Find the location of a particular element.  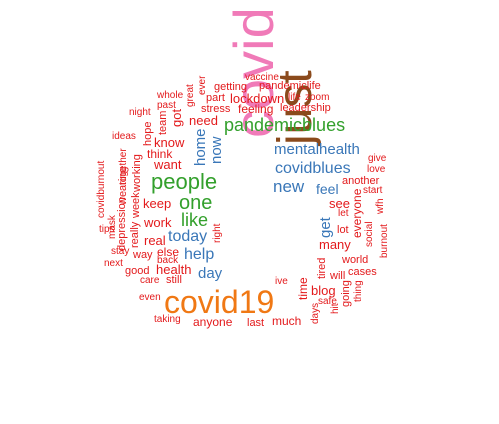

word: will is located at coordinates (338, 276).